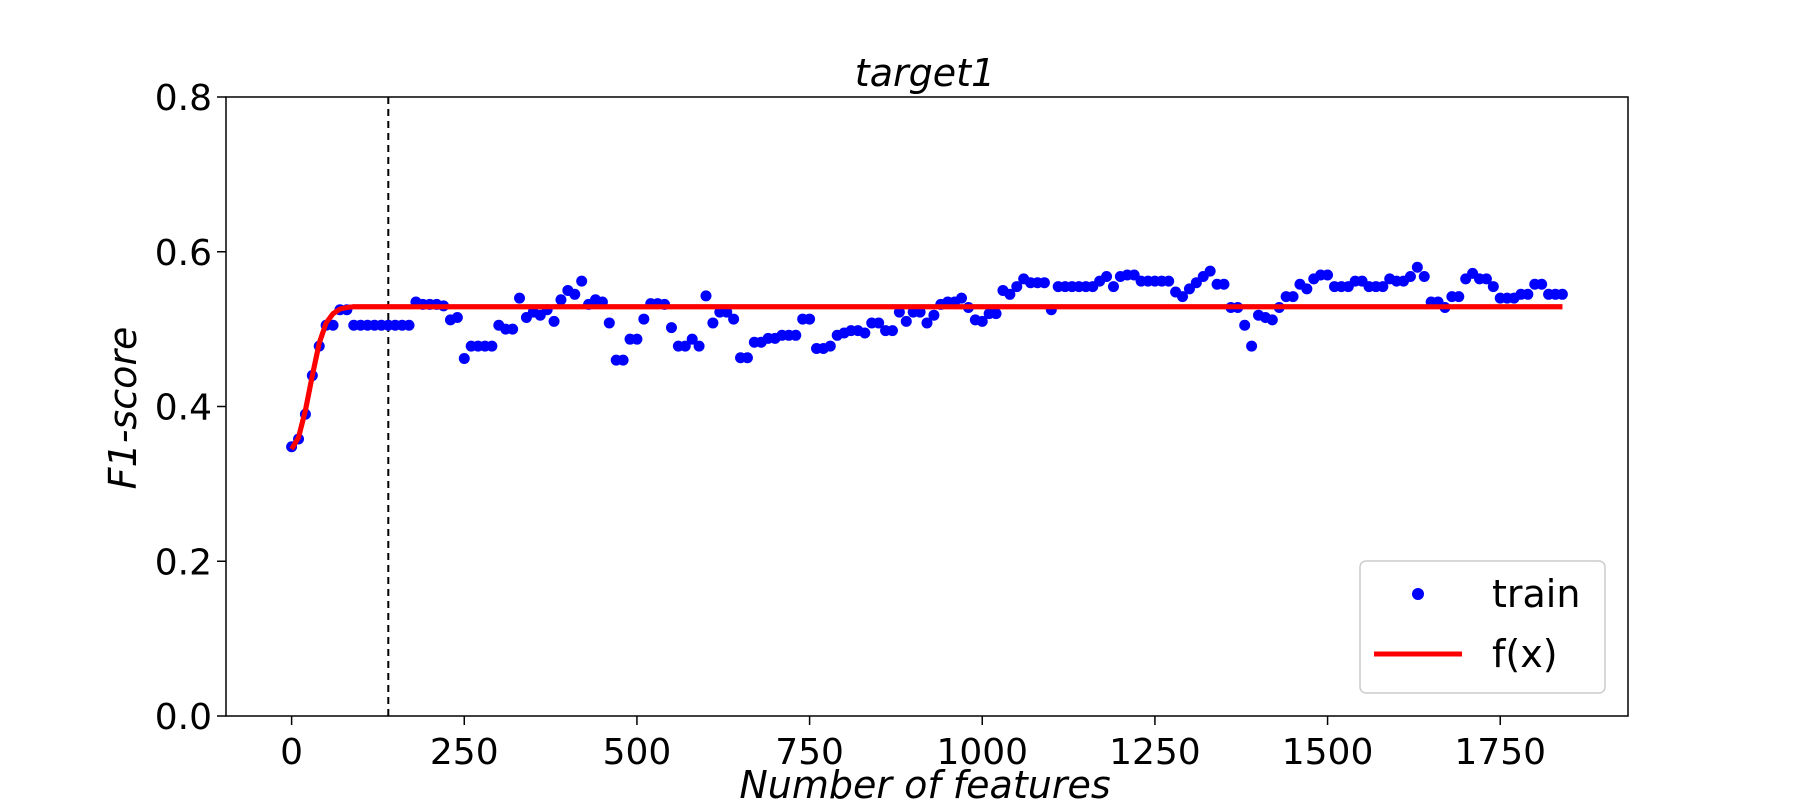  What do you see at coordinates (925, 73) in the screenshot?
I see `chart-title: target1` at bounding box center [925, 73].